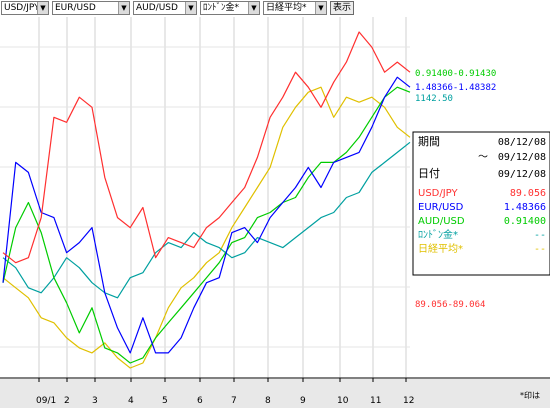 The height and width of the screenshot is (408, 550). I want to click on series-end-label: 1142.50, so click(434, 99).